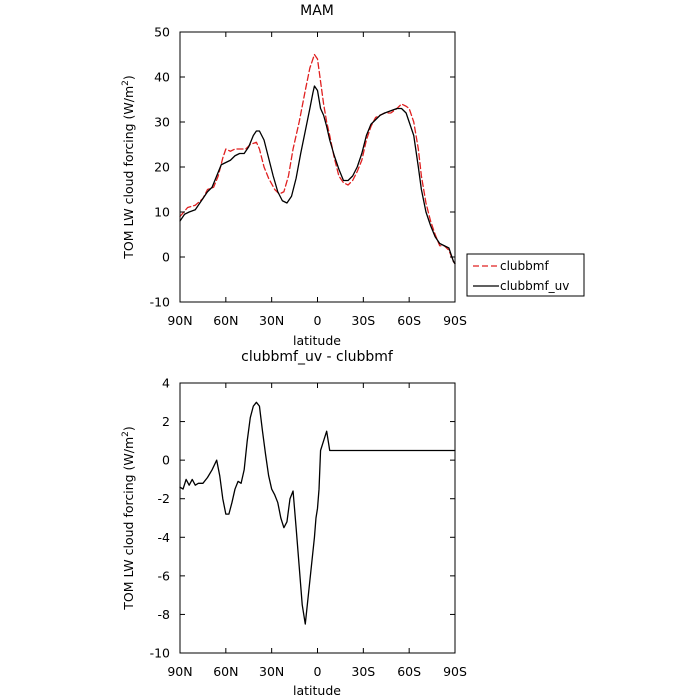 The image size is (700, 700). Describe the element at coordinates (128, 173) in the screenshot. I see `top-panel-y-axis-label-main: TOM LW cloud forcing (W/m` at that location.